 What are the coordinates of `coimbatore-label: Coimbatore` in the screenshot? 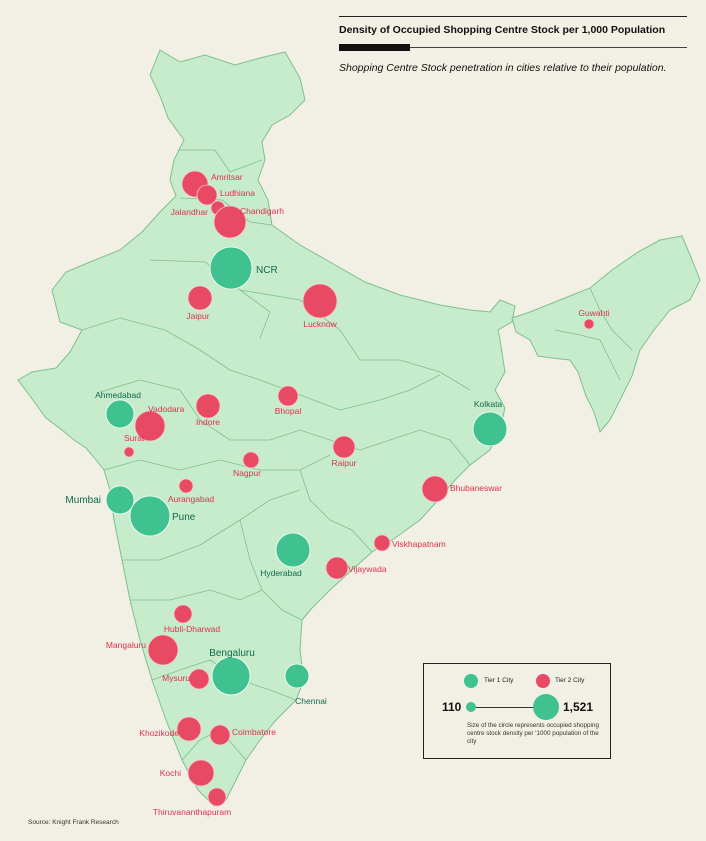 It's located at (254, 732).